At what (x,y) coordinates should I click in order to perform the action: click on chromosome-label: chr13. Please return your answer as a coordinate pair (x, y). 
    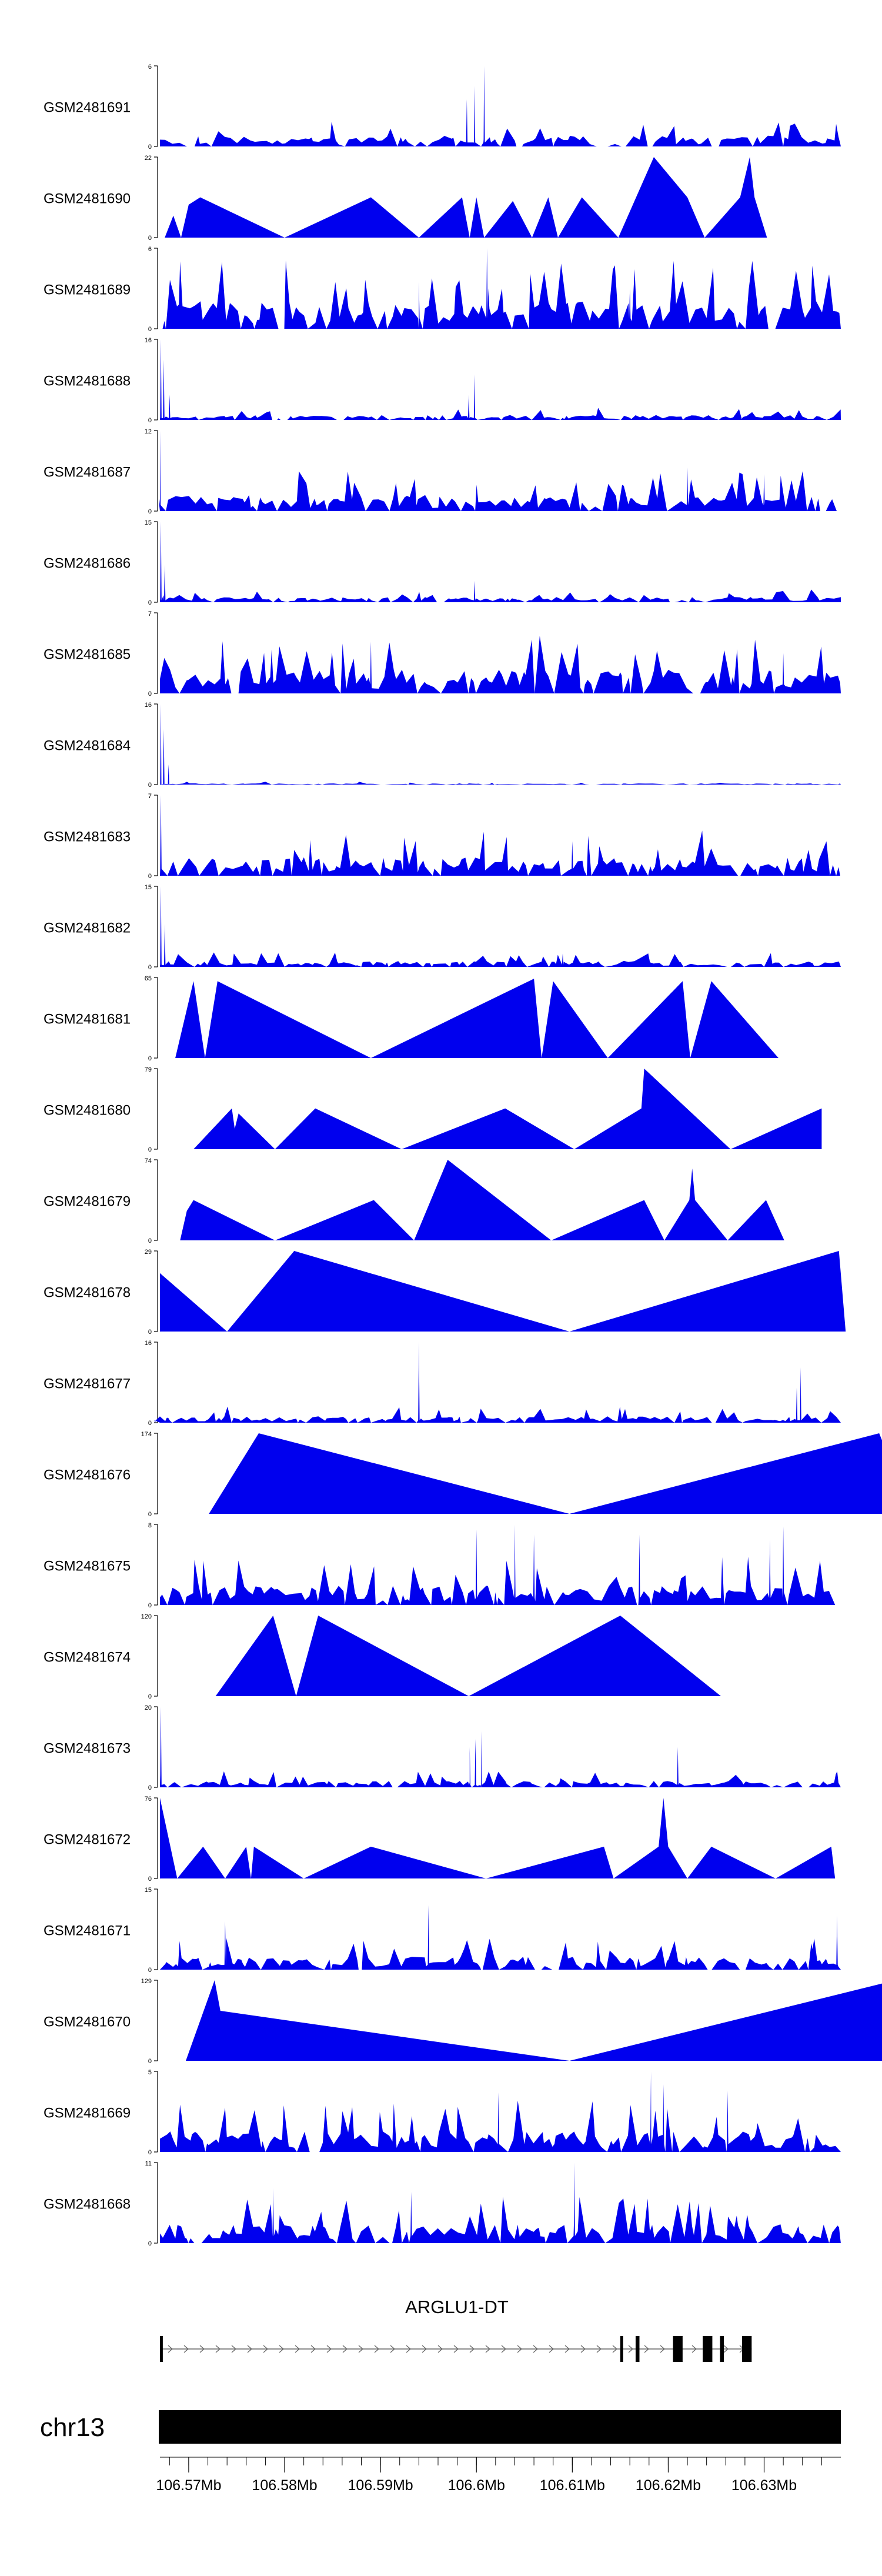
    Looking at the image, I should click on (72, 2427).